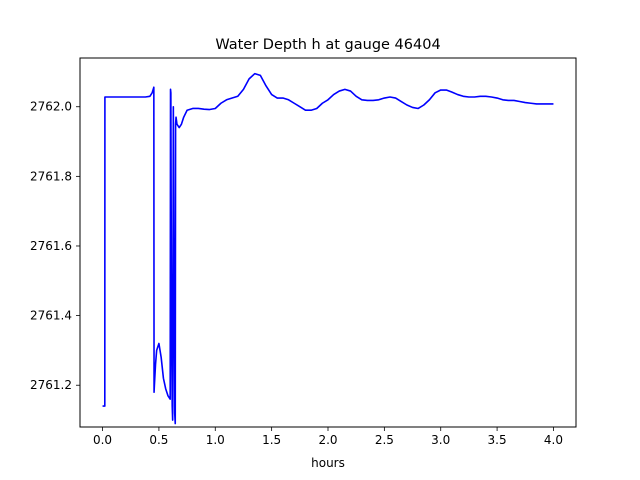  What do you see at coordinates (384, 440) in the screenshot?
I see `x-tick-label: 2.5` at bounding box center [384, 440].